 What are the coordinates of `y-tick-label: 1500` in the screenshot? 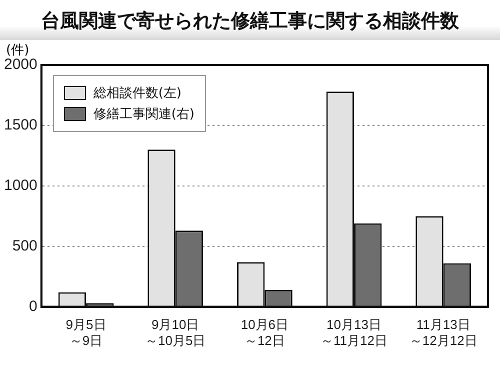 It's located at (21, 125).